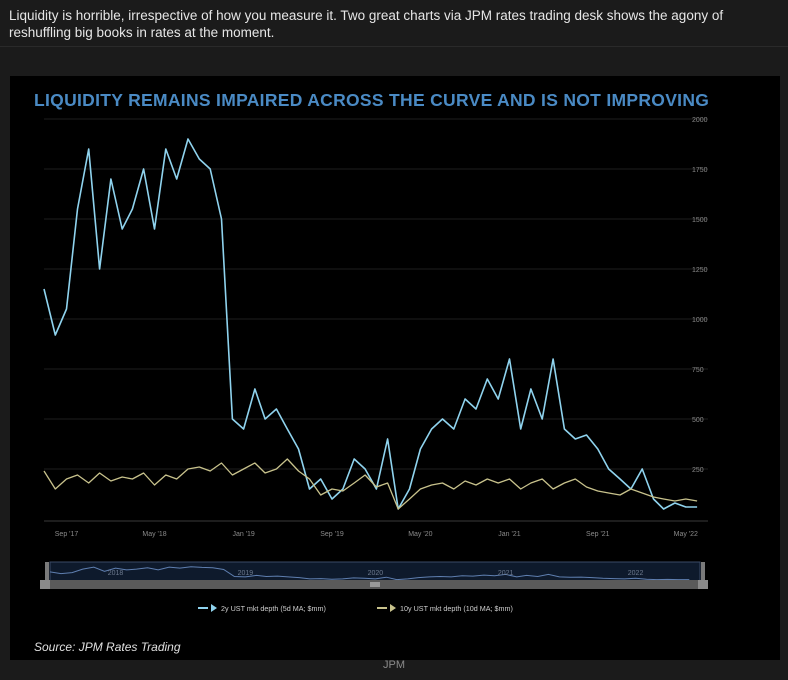  Describe the element at coordinates (273, 608) in the screenshot. I see `legend-label: 2y UST mkt depth (5d MA; $mm)` at that location.